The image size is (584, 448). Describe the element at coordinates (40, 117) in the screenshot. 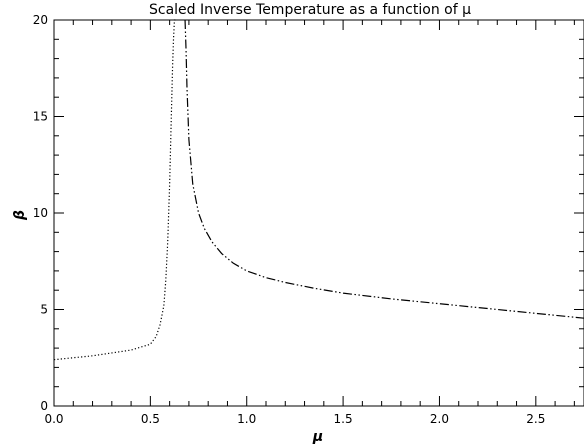

I see `y-tick-label: 15` at that location.